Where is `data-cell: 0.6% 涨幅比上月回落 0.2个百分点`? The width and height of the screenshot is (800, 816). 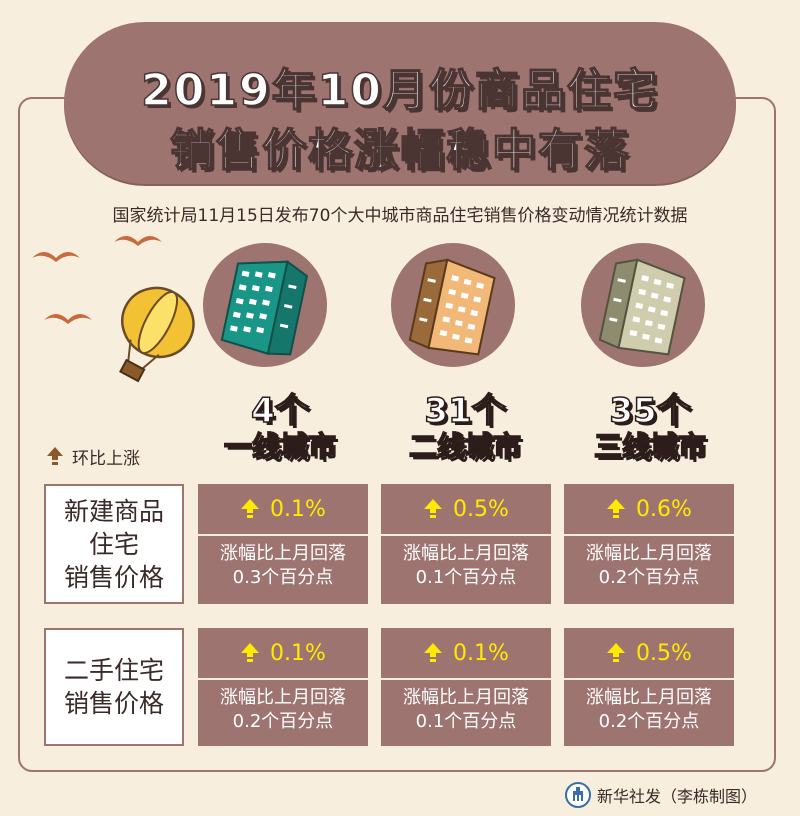 data-cell: 0.6% 涨幅比上月回落 0.2个百分点 is located at coordinates (649, 544).